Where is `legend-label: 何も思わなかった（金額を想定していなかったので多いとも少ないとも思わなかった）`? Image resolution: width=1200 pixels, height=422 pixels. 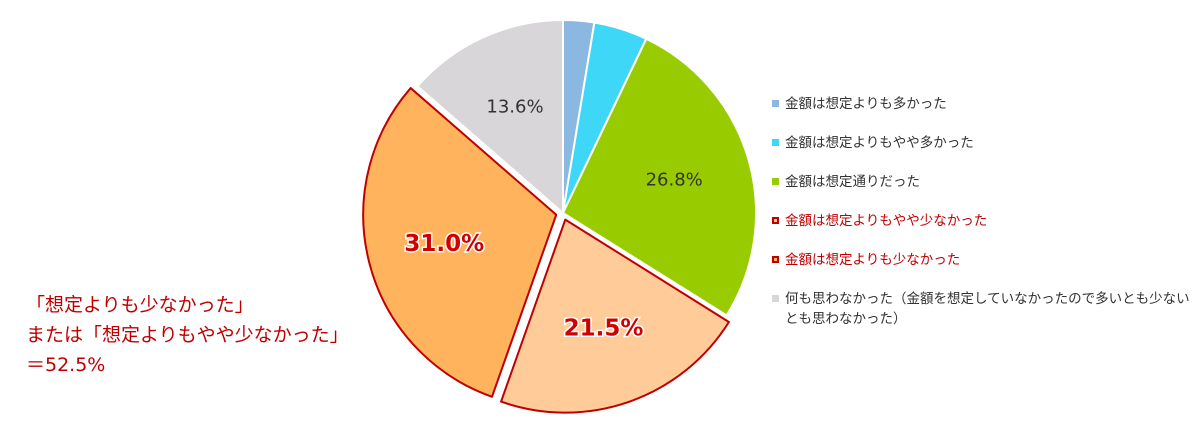 legend-label: 何も思わなかった（金額を想定していなかったので多いとも少ないとも思わなかった） is located at coordinates (987, 309).